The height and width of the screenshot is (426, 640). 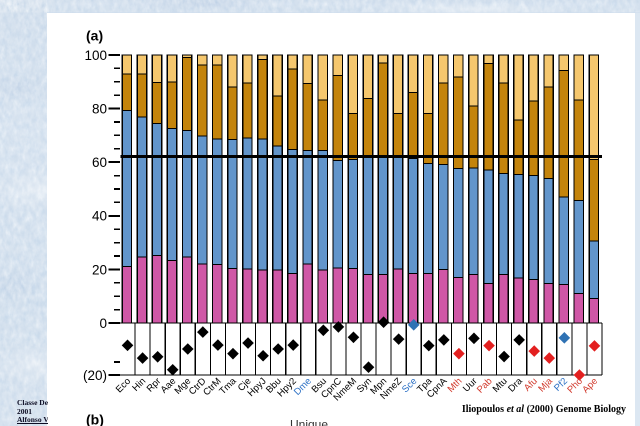 What do you see at coordinates (544, 409) in the screenshot?
I see `svg-text:Iliopoulos et al (2000) Genome: Iliopoulos et al (2000) Genome Biology` at bounding box center [544, 409].